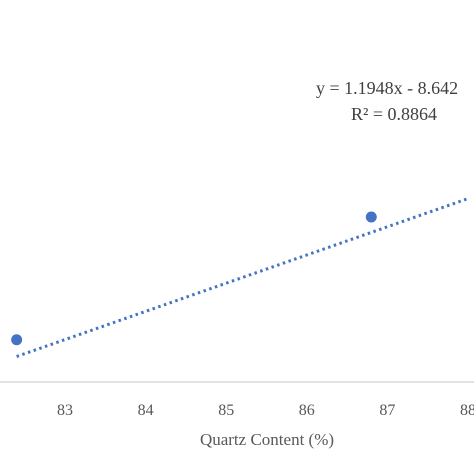 The width and height of the screenshot is (474, 474). What do you see at coordinates (265, 410) in the screenshot?
I see `x-tick-labels: 83 84 85 86 87 88` at bounding box center [265, 410].